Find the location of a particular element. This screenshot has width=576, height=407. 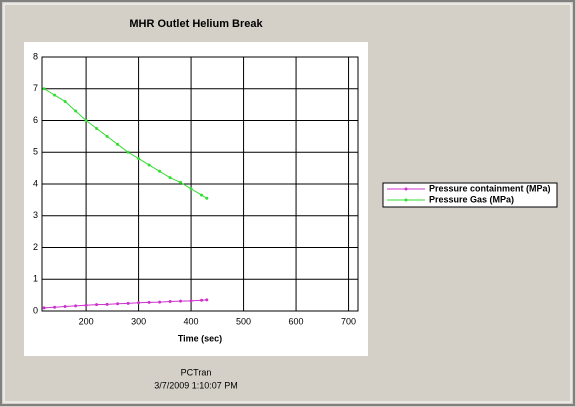

x-axis-label: Time (sec) is located at coordinates (200, 338).